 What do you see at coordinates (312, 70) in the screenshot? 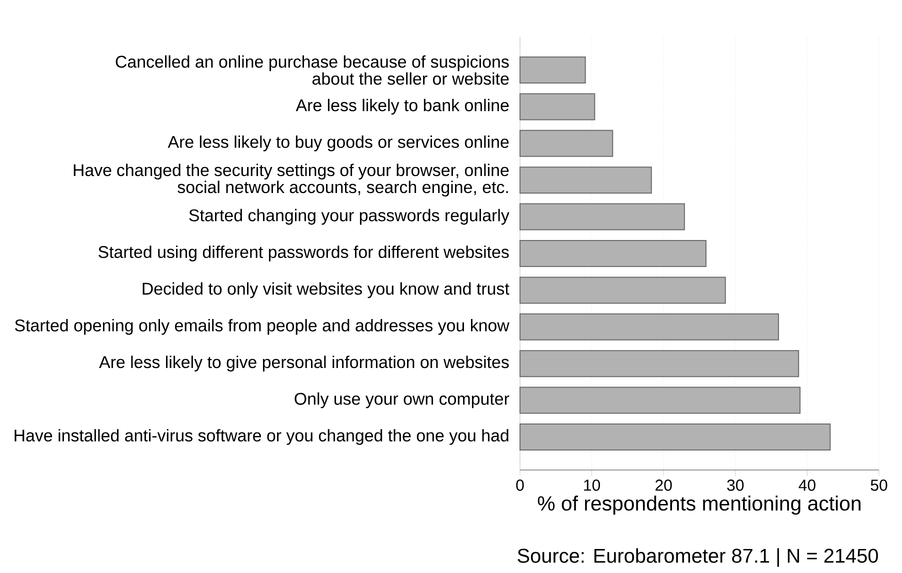
I see `y-tick-label: Cancelled an online purchase because of suspicions about the seller or website` at bounding box center [312, 70].